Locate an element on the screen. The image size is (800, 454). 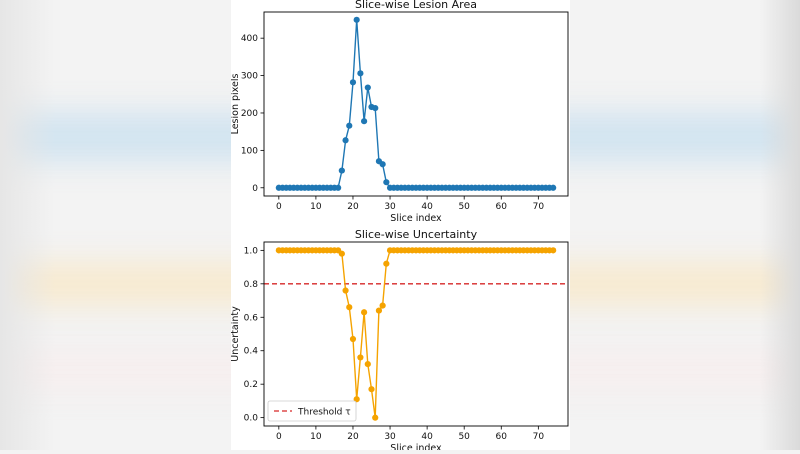
area-x-tick-label: 60 is located at coordinates (502, 207).